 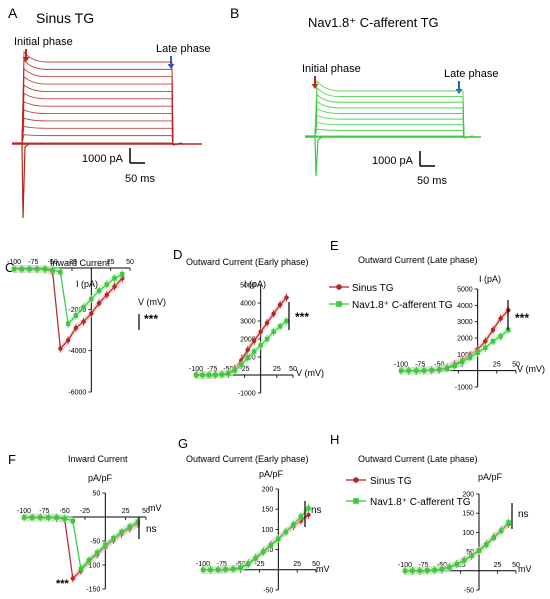 I want to click on legend-marker-nav, so click(x=356, y=501).